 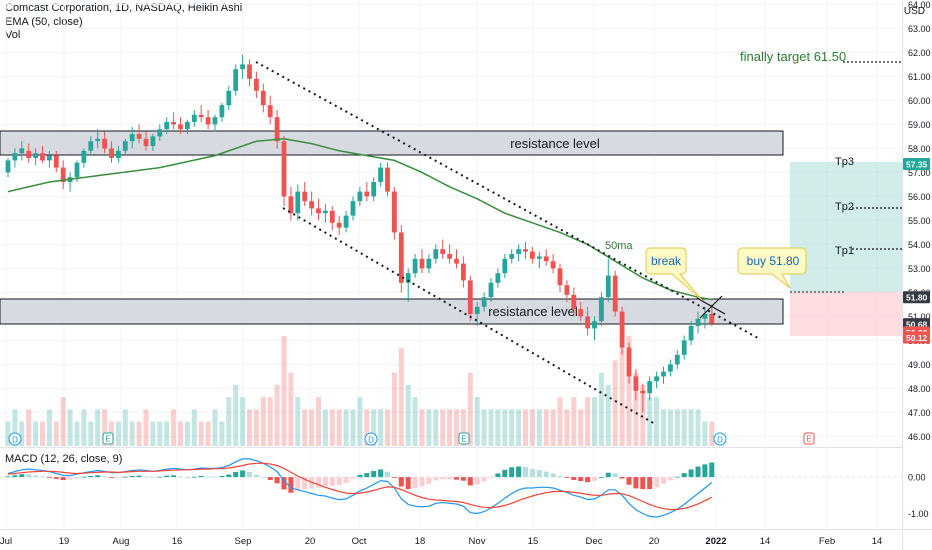 I want to click on buy-callout: buy 51.80, so click(x=772, y=268).